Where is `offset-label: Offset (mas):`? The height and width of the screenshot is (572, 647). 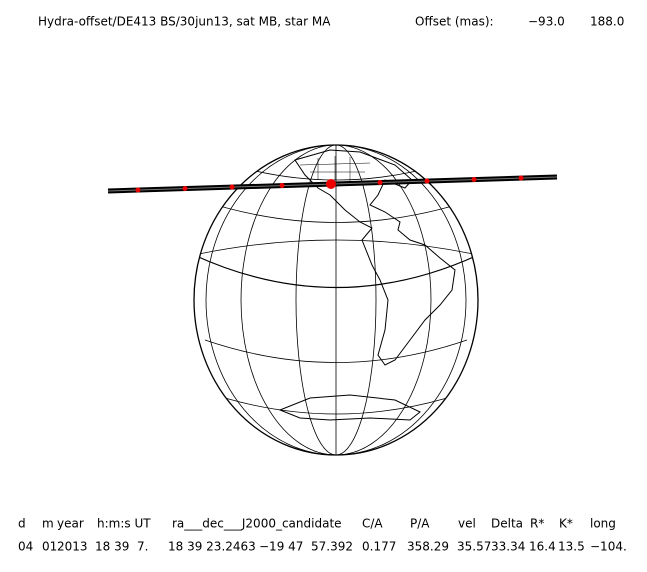 offset-label: Offset (mas): is located at coordinates (454, 22).